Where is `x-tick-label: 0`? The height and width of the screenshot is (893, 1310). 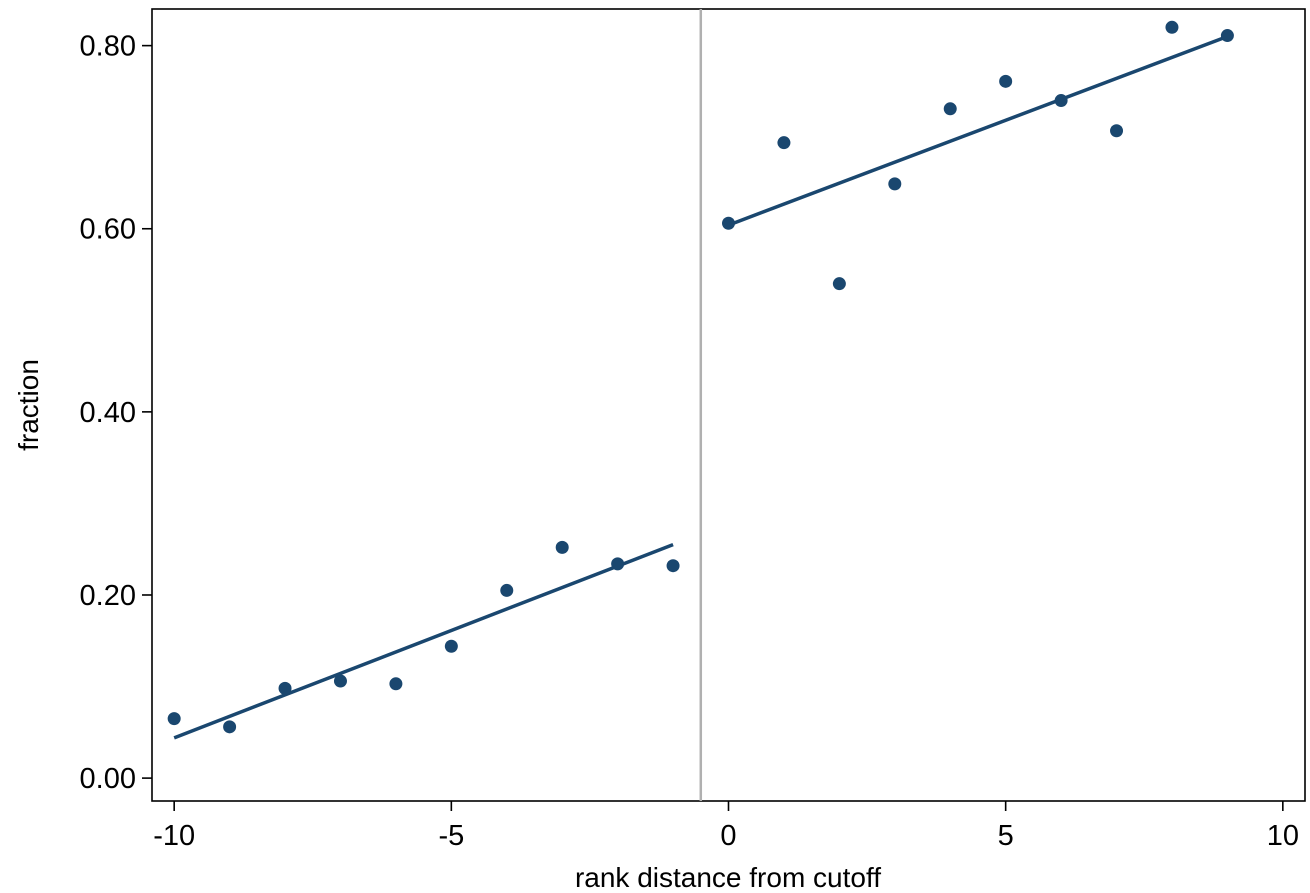
x-tick-label: 0 is located at coordinates (728, 836).